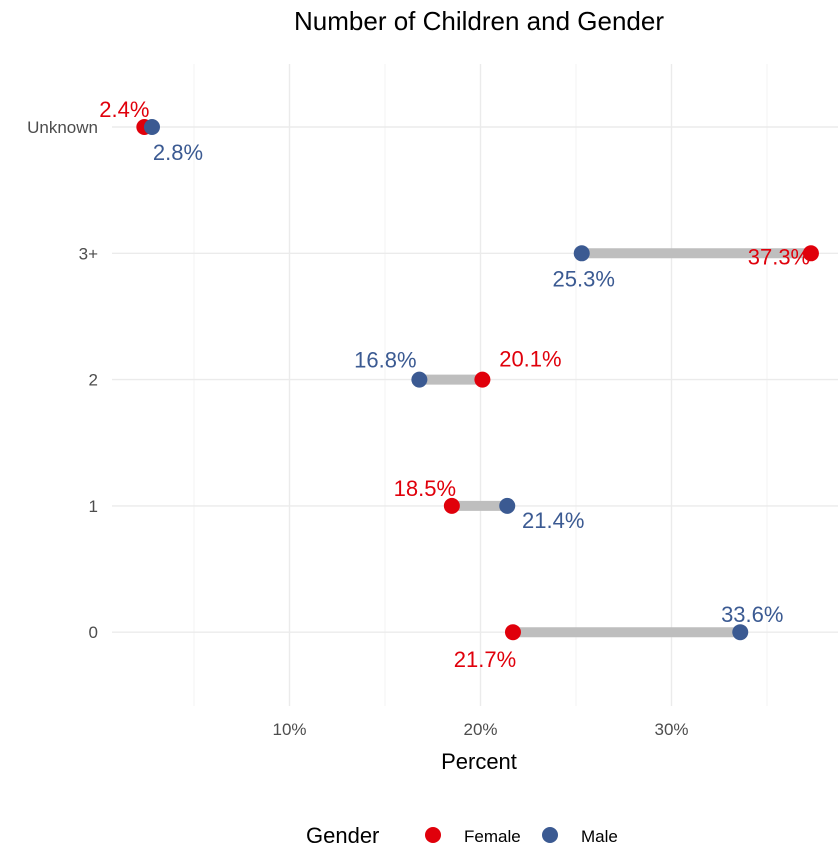 Image resolution: width=839 pixels, height=850 pixels. I want to click on female-data-label: 21.7%, so click(485, 659).